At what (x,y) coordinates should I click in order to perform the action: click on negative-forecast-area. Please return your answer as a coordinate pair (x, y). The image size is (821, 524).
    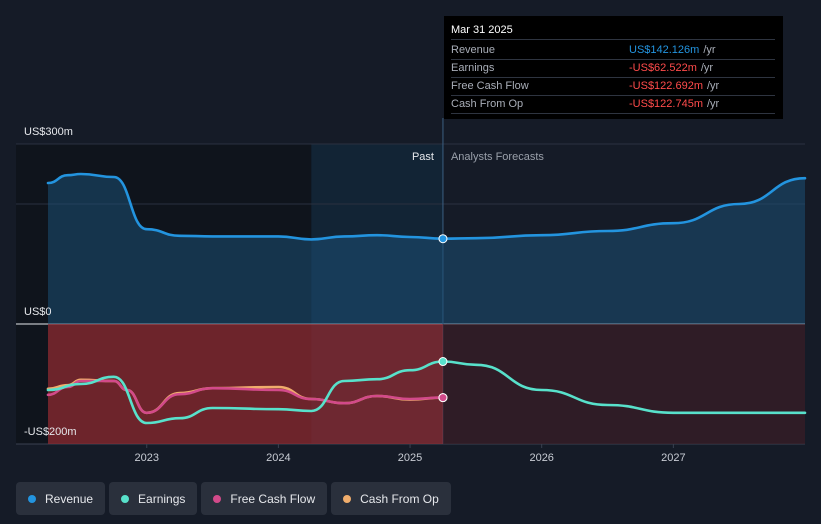
    Looking at the image, I should click on (623, 384).